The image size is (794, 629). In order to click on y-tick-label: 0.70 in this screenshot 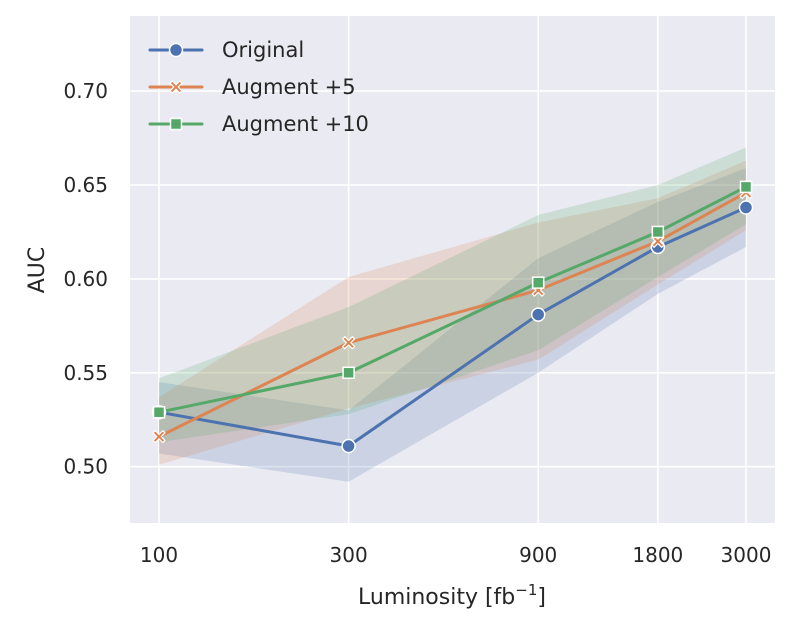, I will do `click(85, 91)`.